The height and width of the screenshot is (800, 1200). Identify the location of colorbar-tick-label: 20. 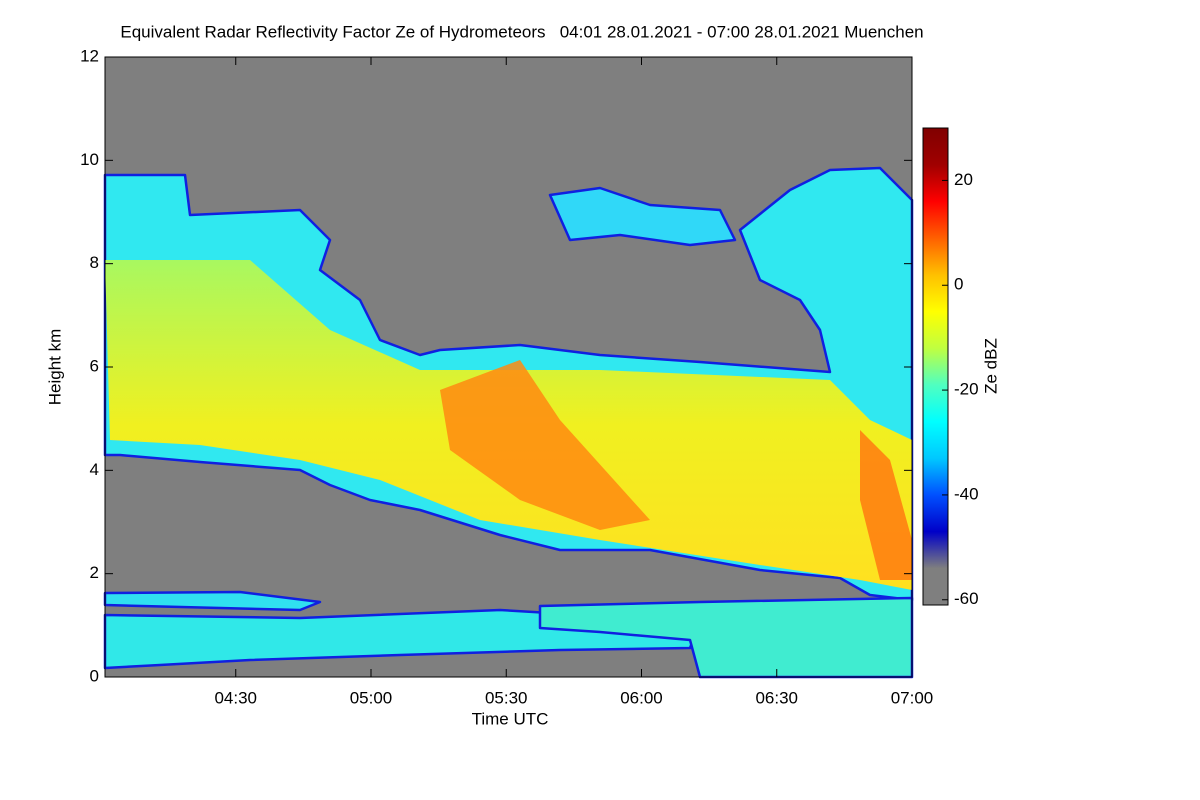
(963, 179).